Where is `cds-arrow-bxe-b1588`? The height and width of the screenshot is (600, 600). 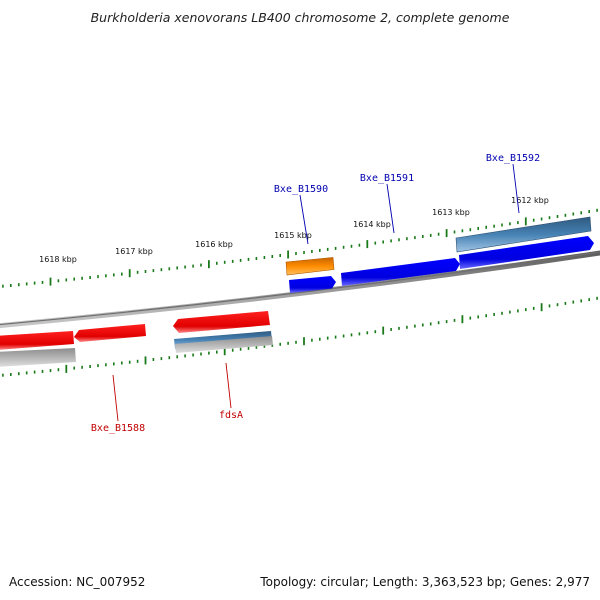 cds-arrow-bxe-b1588 is located at coordinates (110, 333).